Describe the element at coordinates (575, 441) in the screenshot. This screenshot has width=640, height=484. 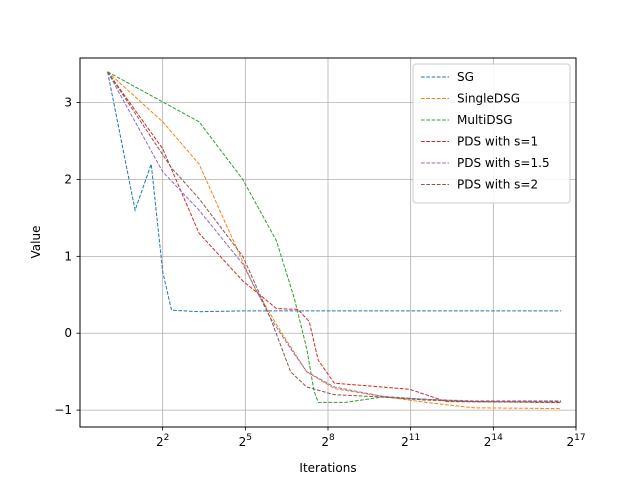
I see `x-tick-label: 217` at that location.